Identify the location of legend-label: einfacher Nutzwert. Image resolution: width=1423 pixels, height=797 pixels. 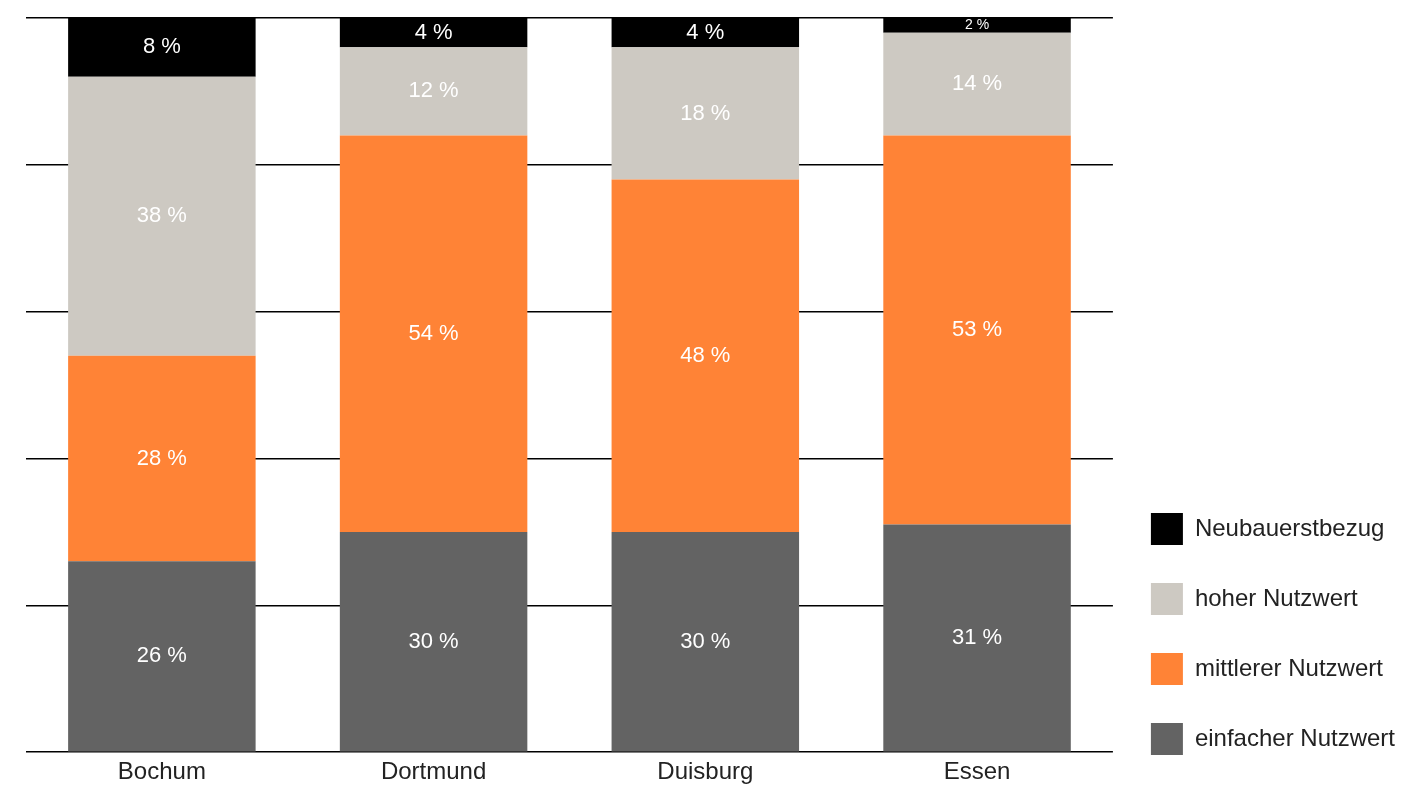
(1295, 737).